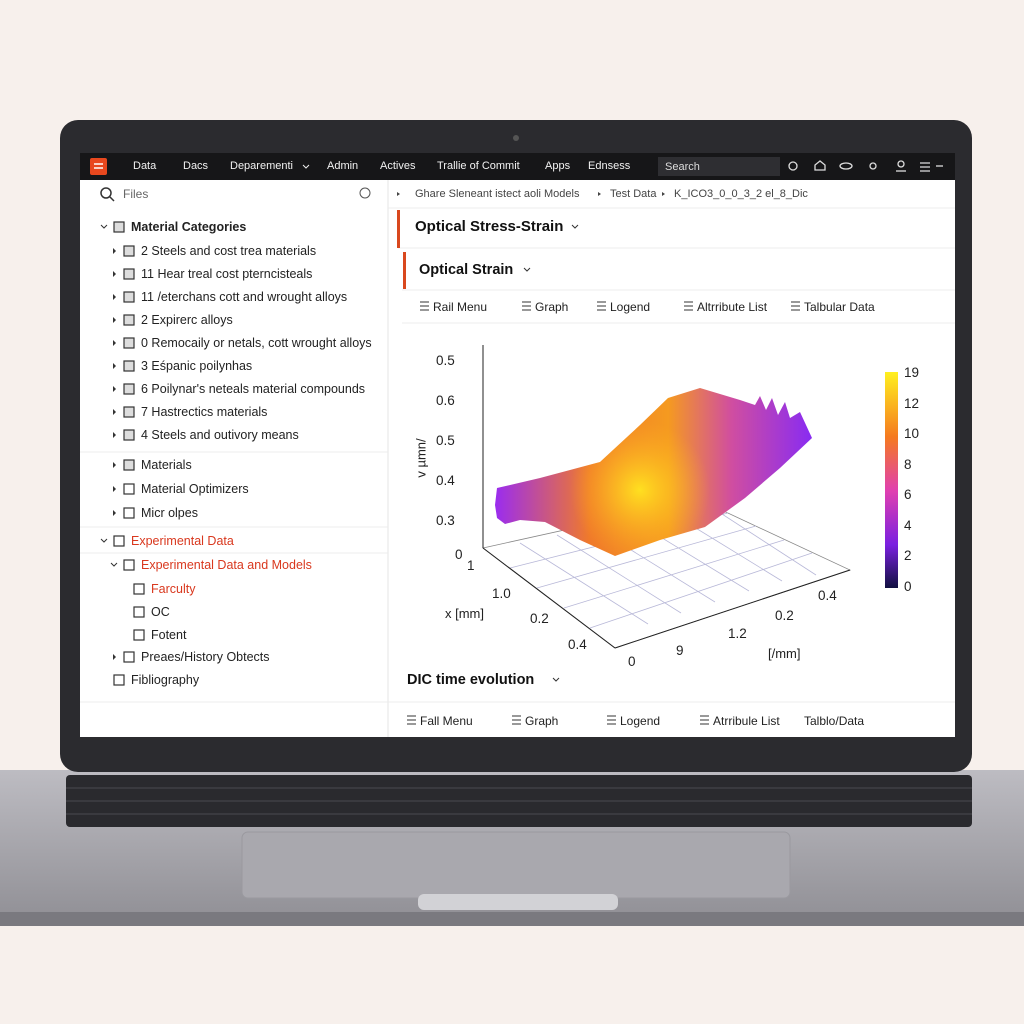 The image size is (1024, 1024). Describe the element at coordinates (908, 525) in the screenshot. I see `colorbar-tick-label: 4` at that location.